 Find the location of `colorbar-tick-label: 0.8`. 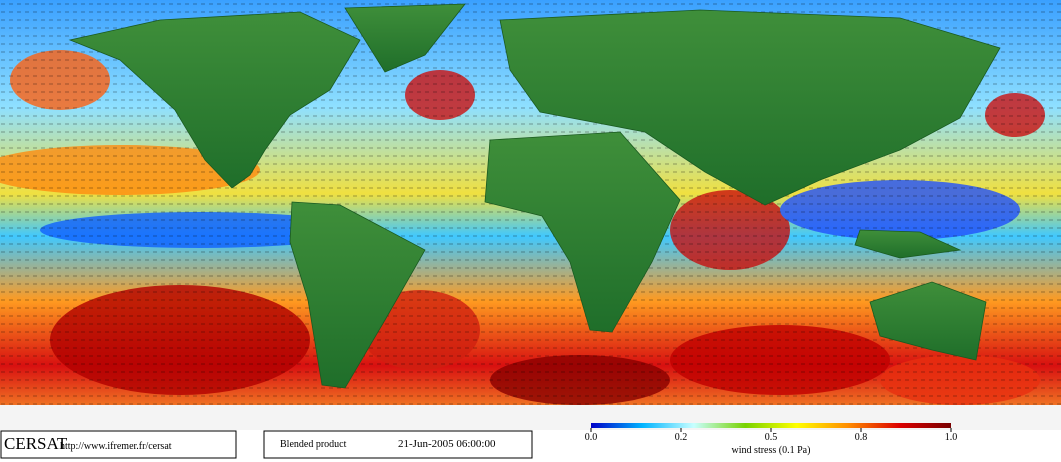

colorbar-tick-label: 0.8 is located at coordinates (861, 437).